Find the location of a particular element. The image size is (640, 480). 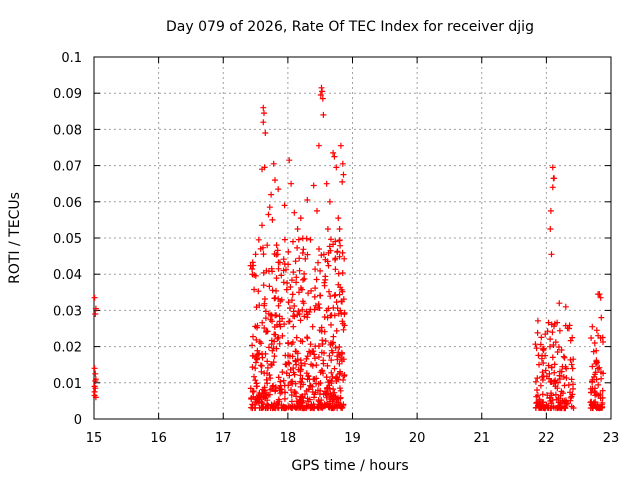

x-tick-label: 16 is located at coordinates (158, 438).